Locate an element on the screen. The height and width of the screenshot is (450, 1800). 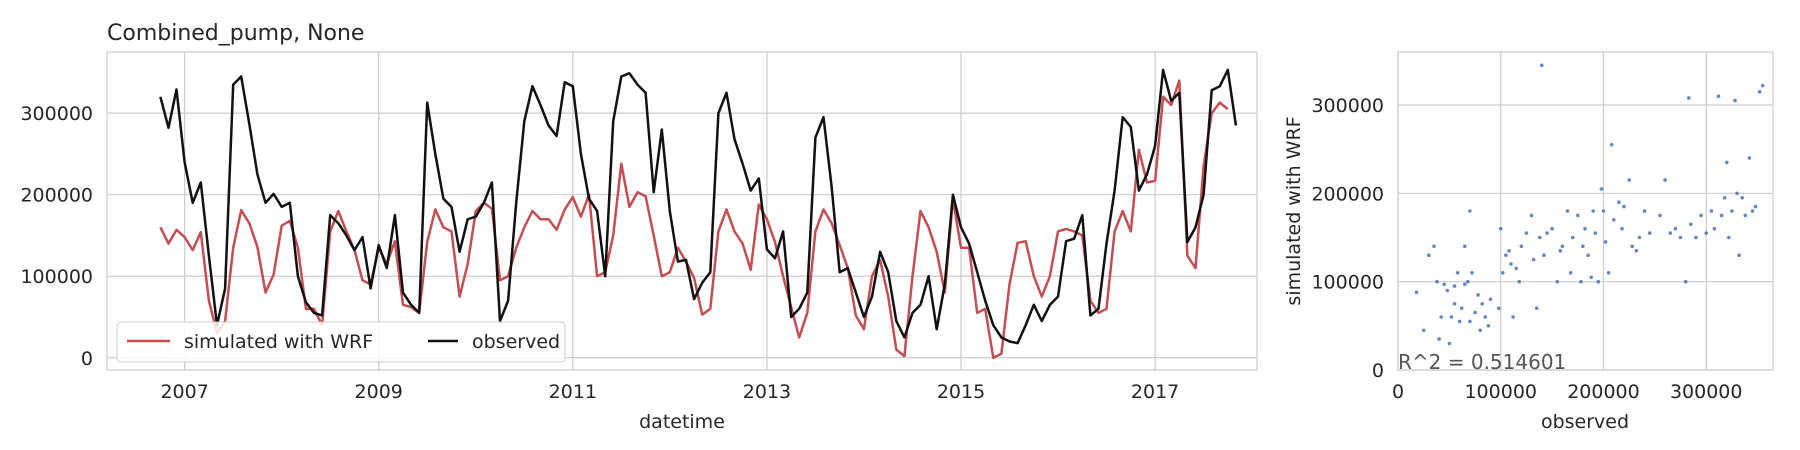
scatter-x-tick-label: 200000 is located at coordinates (1603, 392).